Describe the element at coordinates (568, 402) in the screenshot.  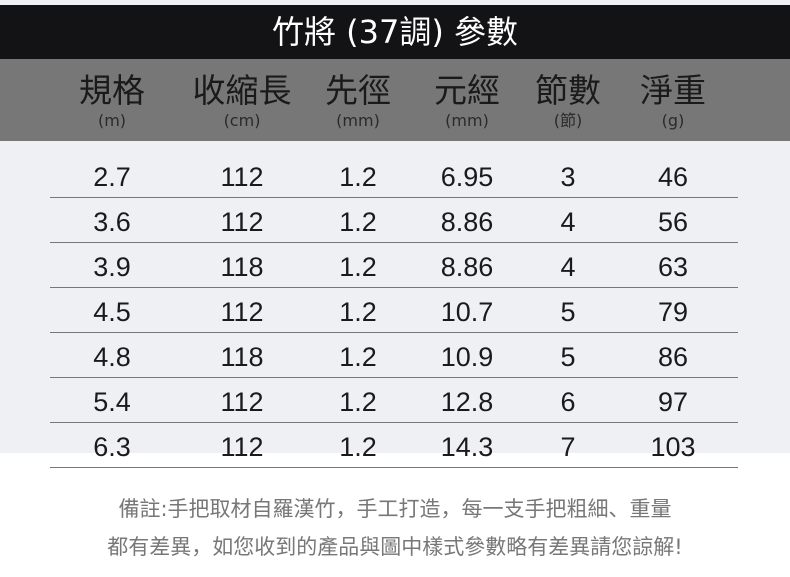
I see `table-cell: 6` at that location.